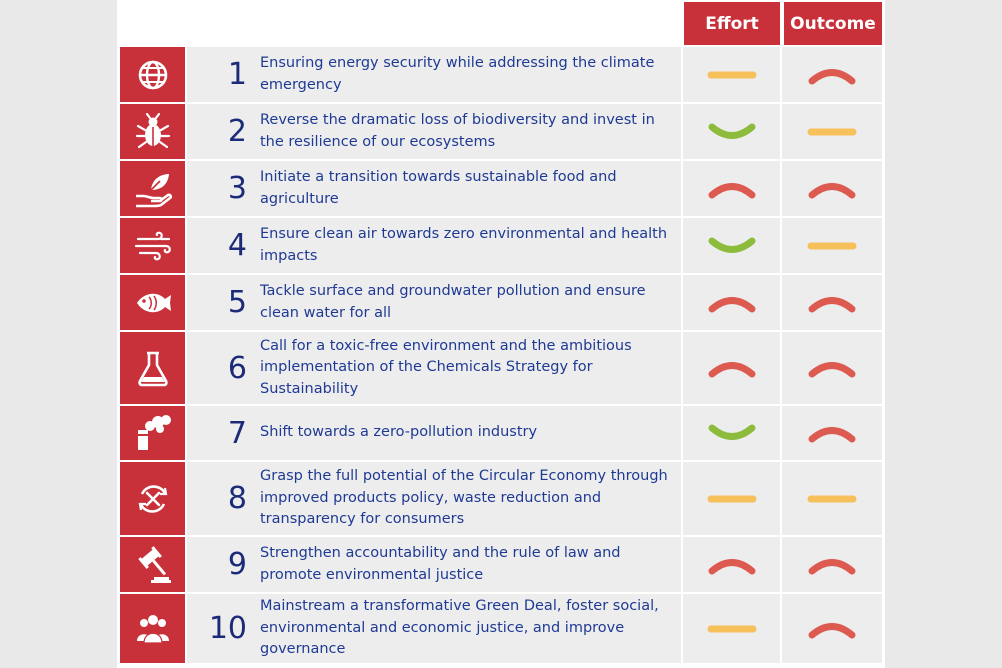 Image resolution: width=1002 pixels, height=668 pixels. I want to click on row-number: 6, so click(237, 368).